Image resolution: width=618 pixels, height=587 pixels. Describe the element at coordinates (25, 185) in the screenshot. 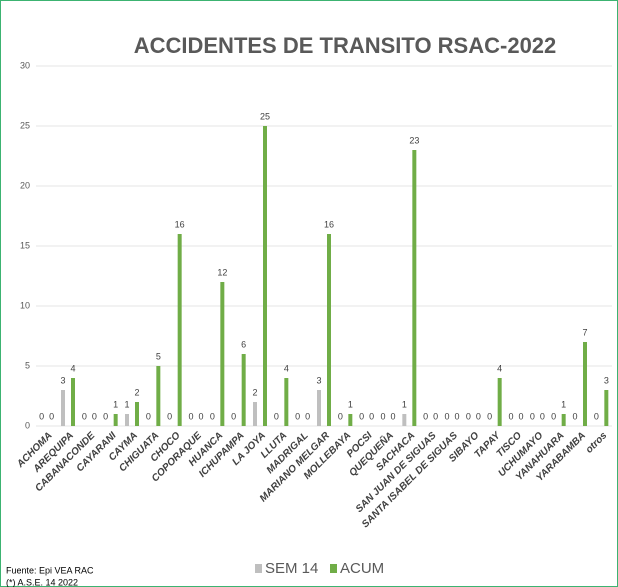

I see `y-tick-label: 20` at that location.